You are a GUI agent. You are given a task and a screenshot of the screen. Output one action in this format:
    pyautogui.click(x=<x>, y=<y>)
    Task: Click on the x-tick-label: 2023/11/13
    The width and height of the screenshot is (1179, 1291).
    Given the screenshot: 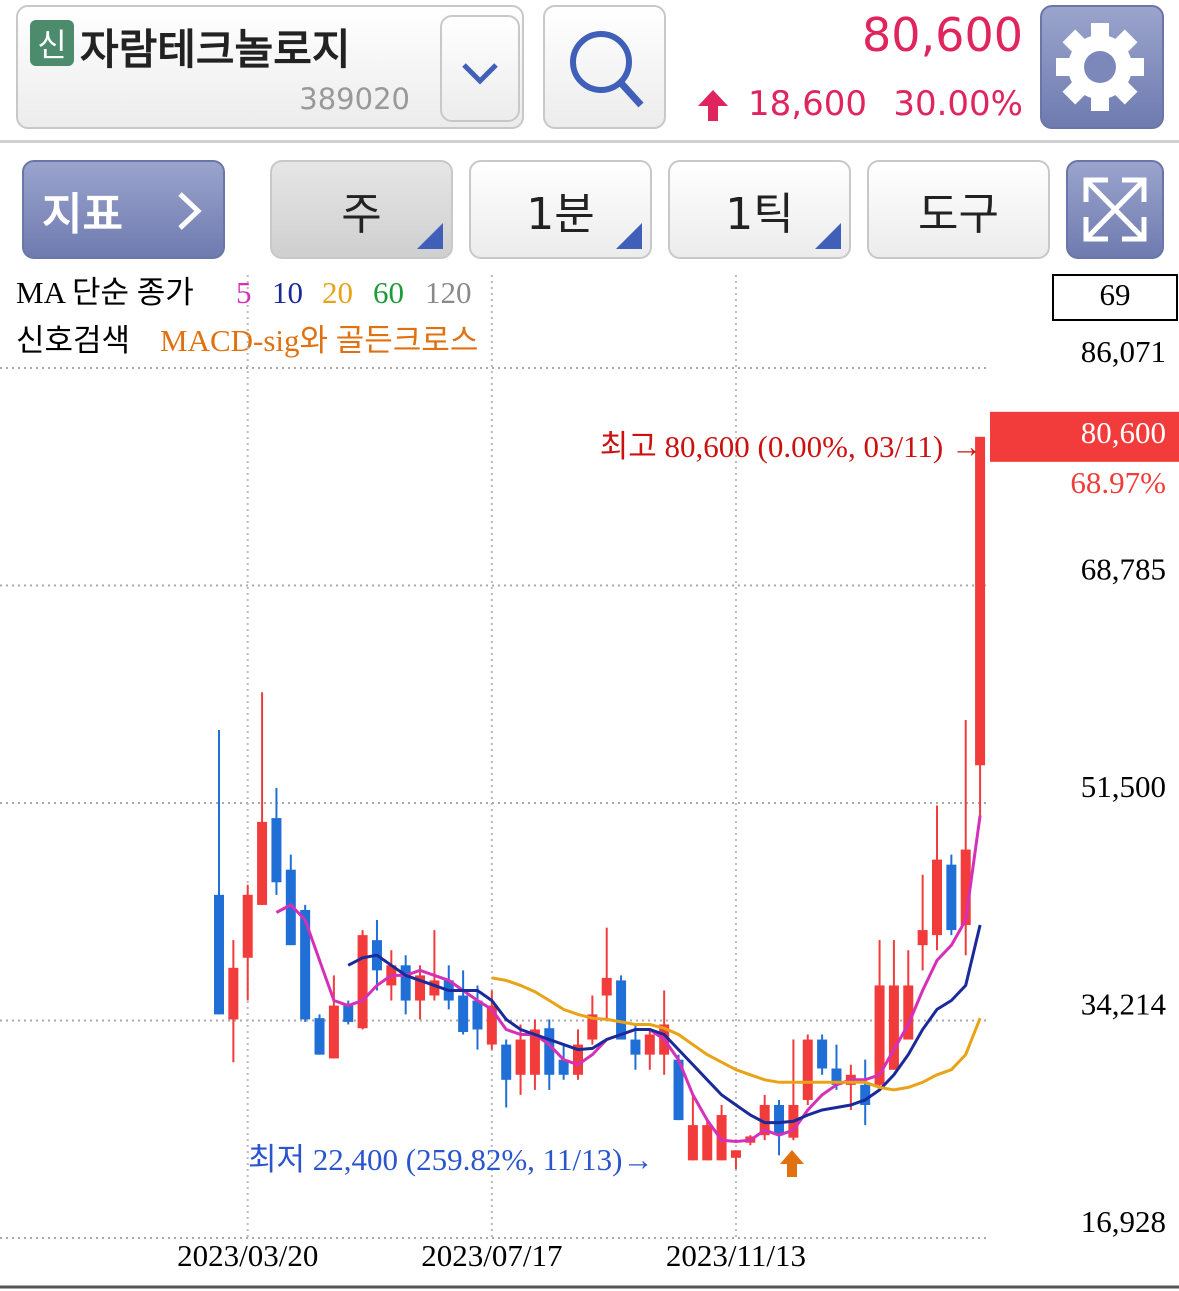 What is the action you would take?
    pyautogui.click(x=736, y=1255)
    